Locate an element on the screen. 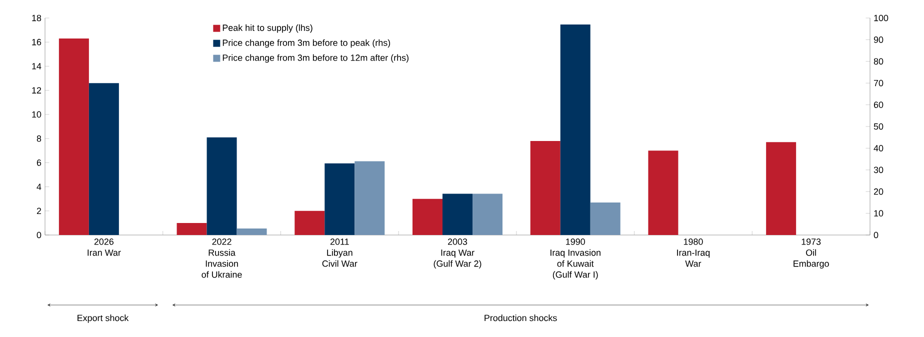  y-tick-label: 18 is located at coordinates (37, 18).